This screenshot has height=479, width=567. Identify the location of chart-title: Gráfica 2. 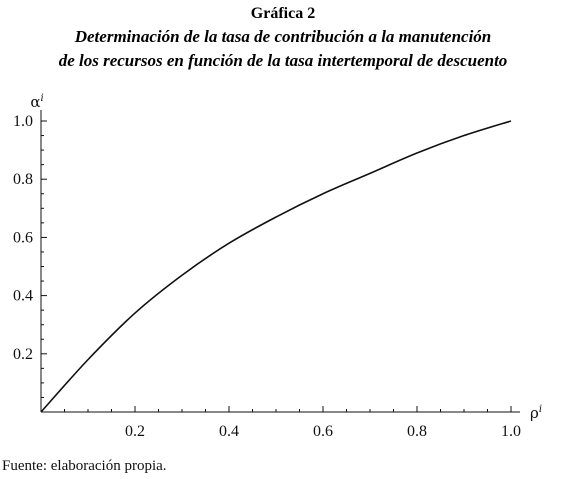
(283, 13).